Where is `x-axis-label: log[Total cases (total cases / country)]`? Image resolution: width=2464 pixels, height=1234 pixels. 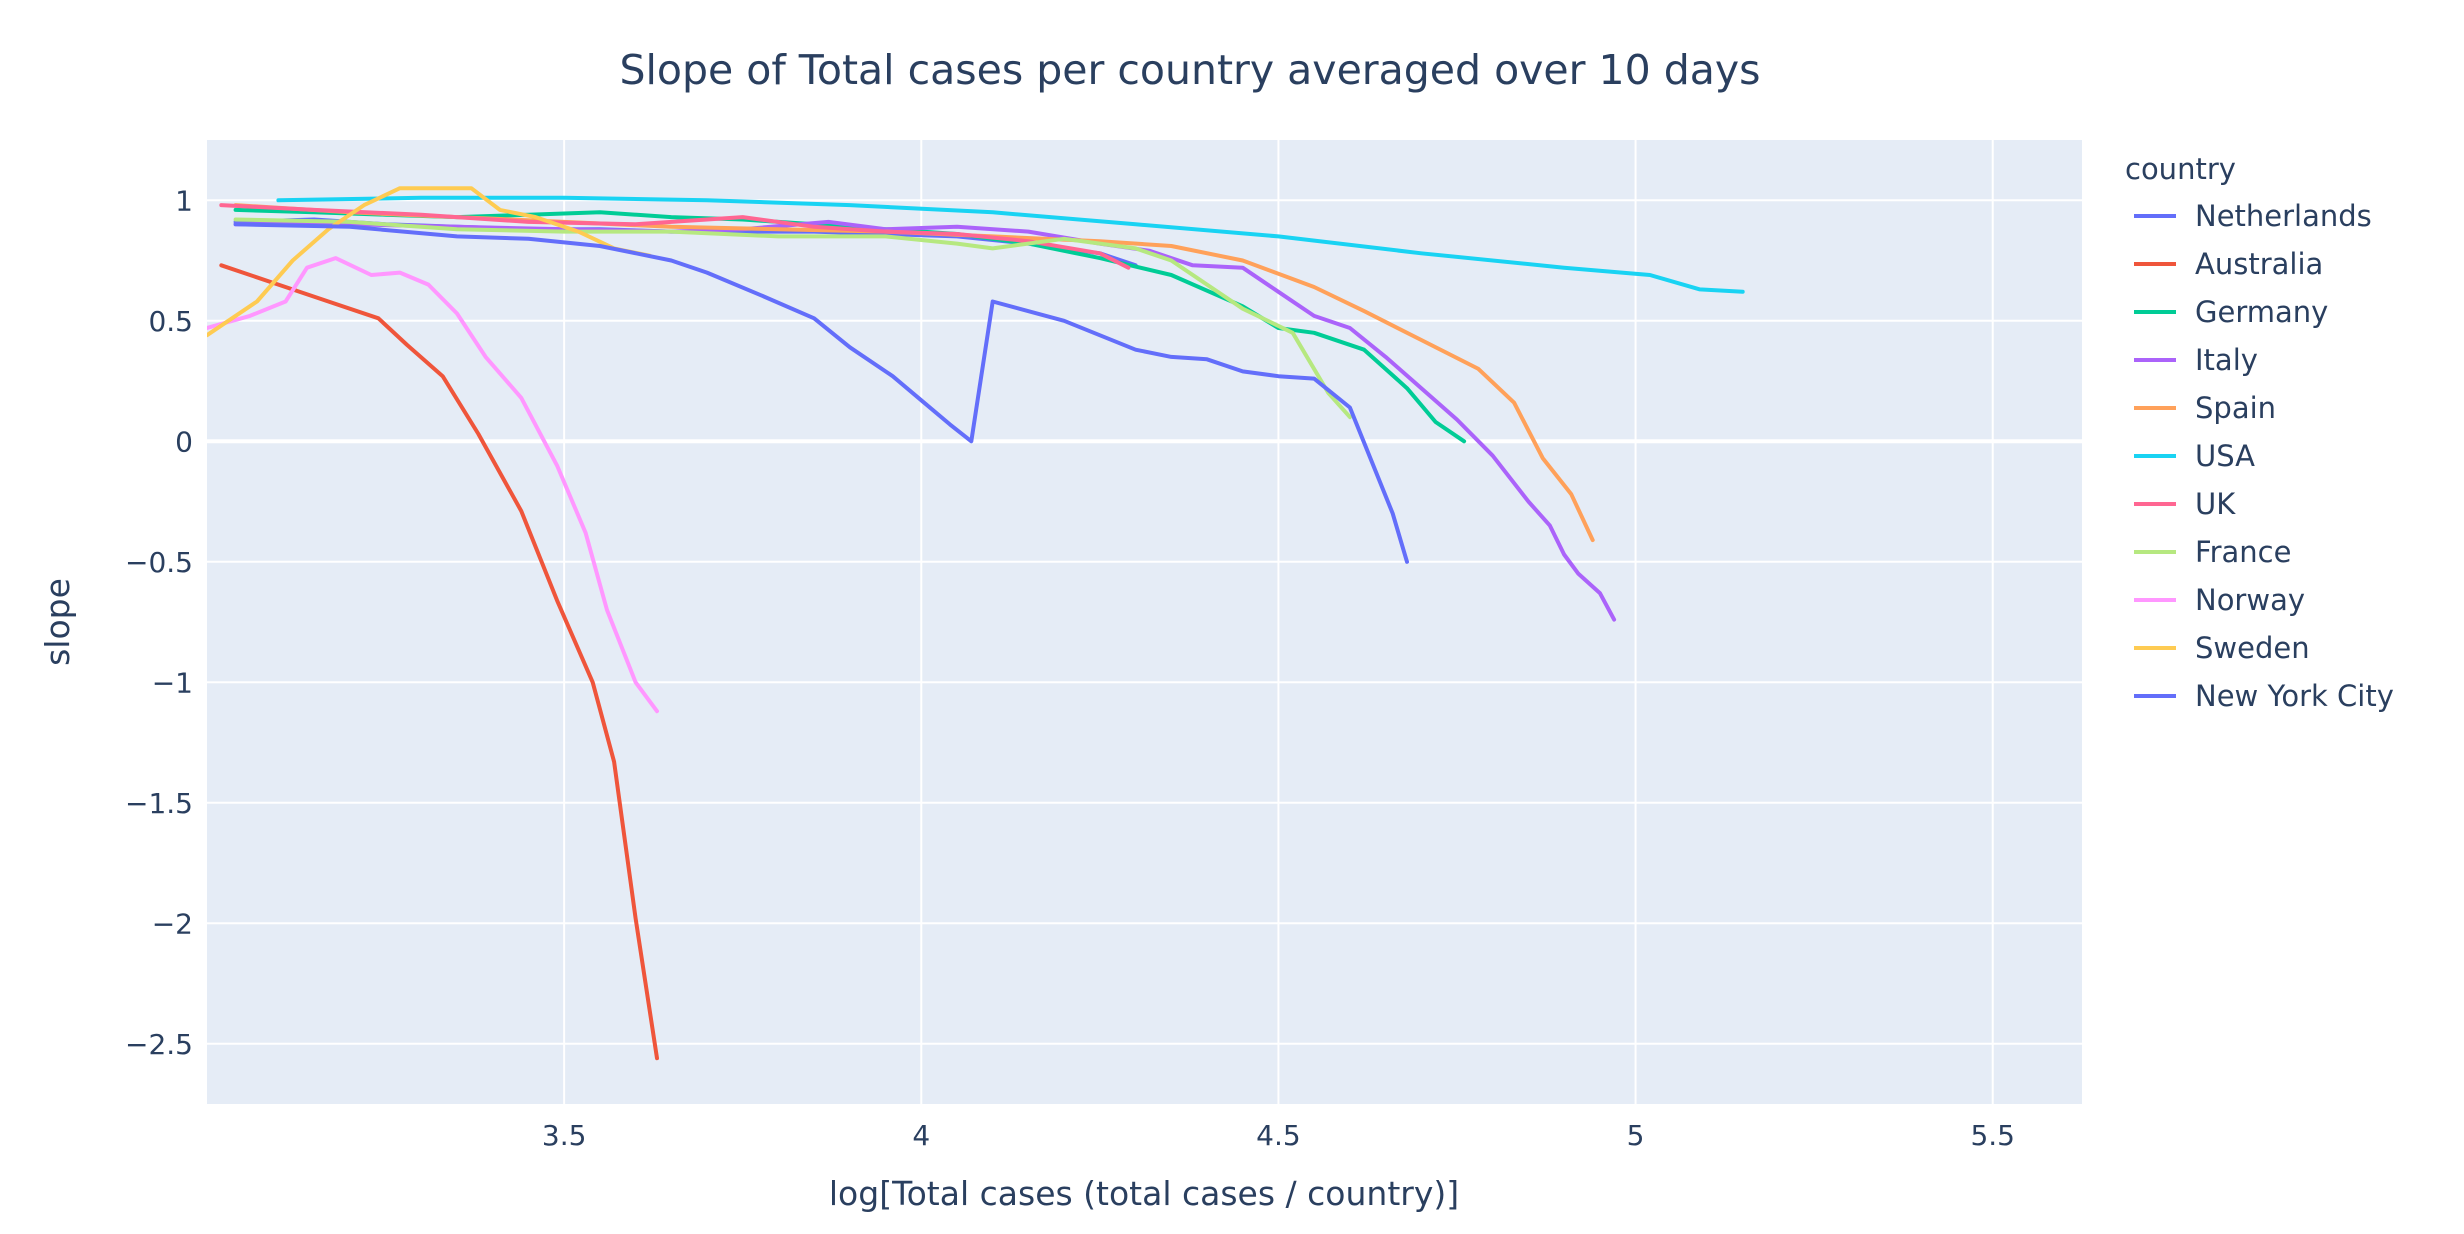
x-axis-label: log[Total cases (total cases / country)] is located at coordinates (1144, 1193).